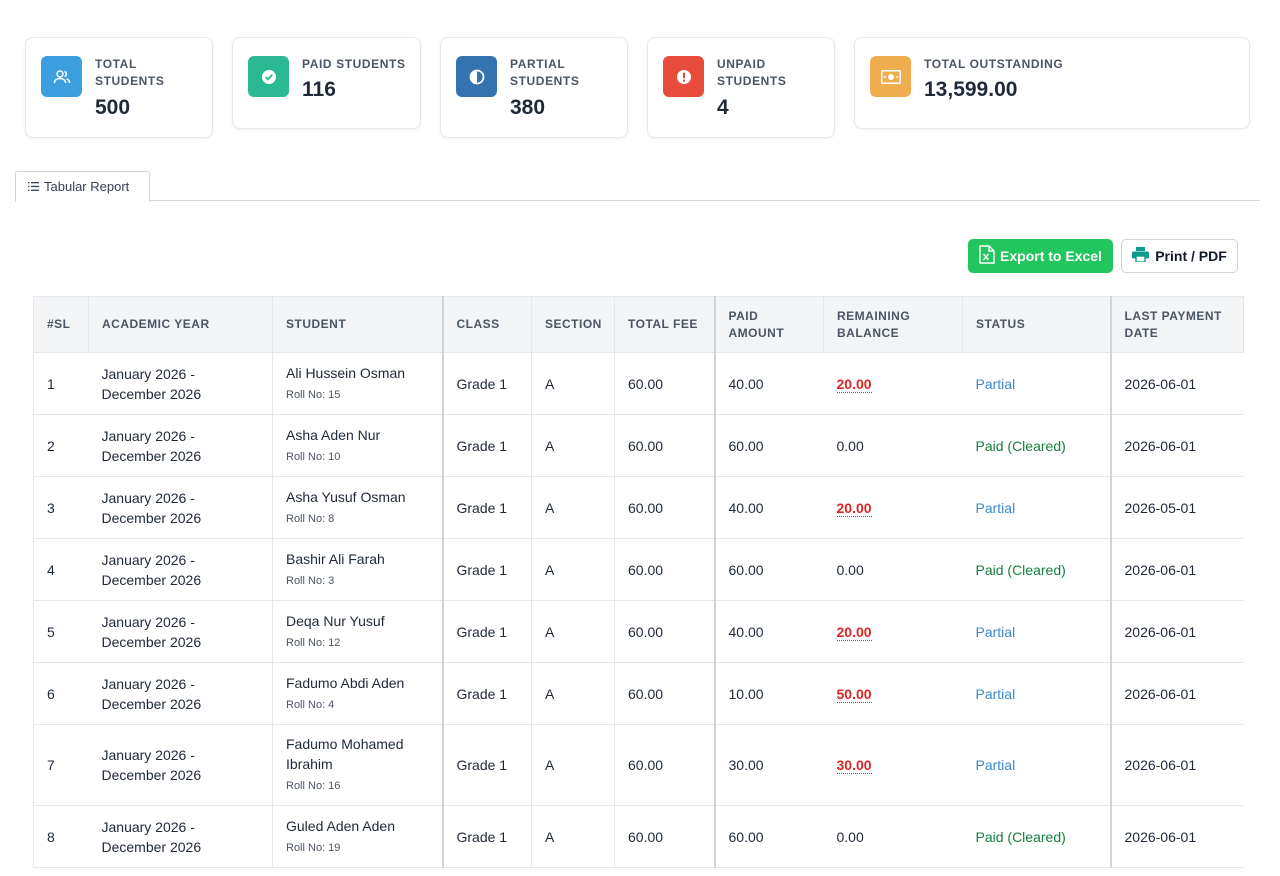  Describe the element at coordinates (333, 434) in the screenshot. I see `student-name: Asha Aden Nur` at that location.